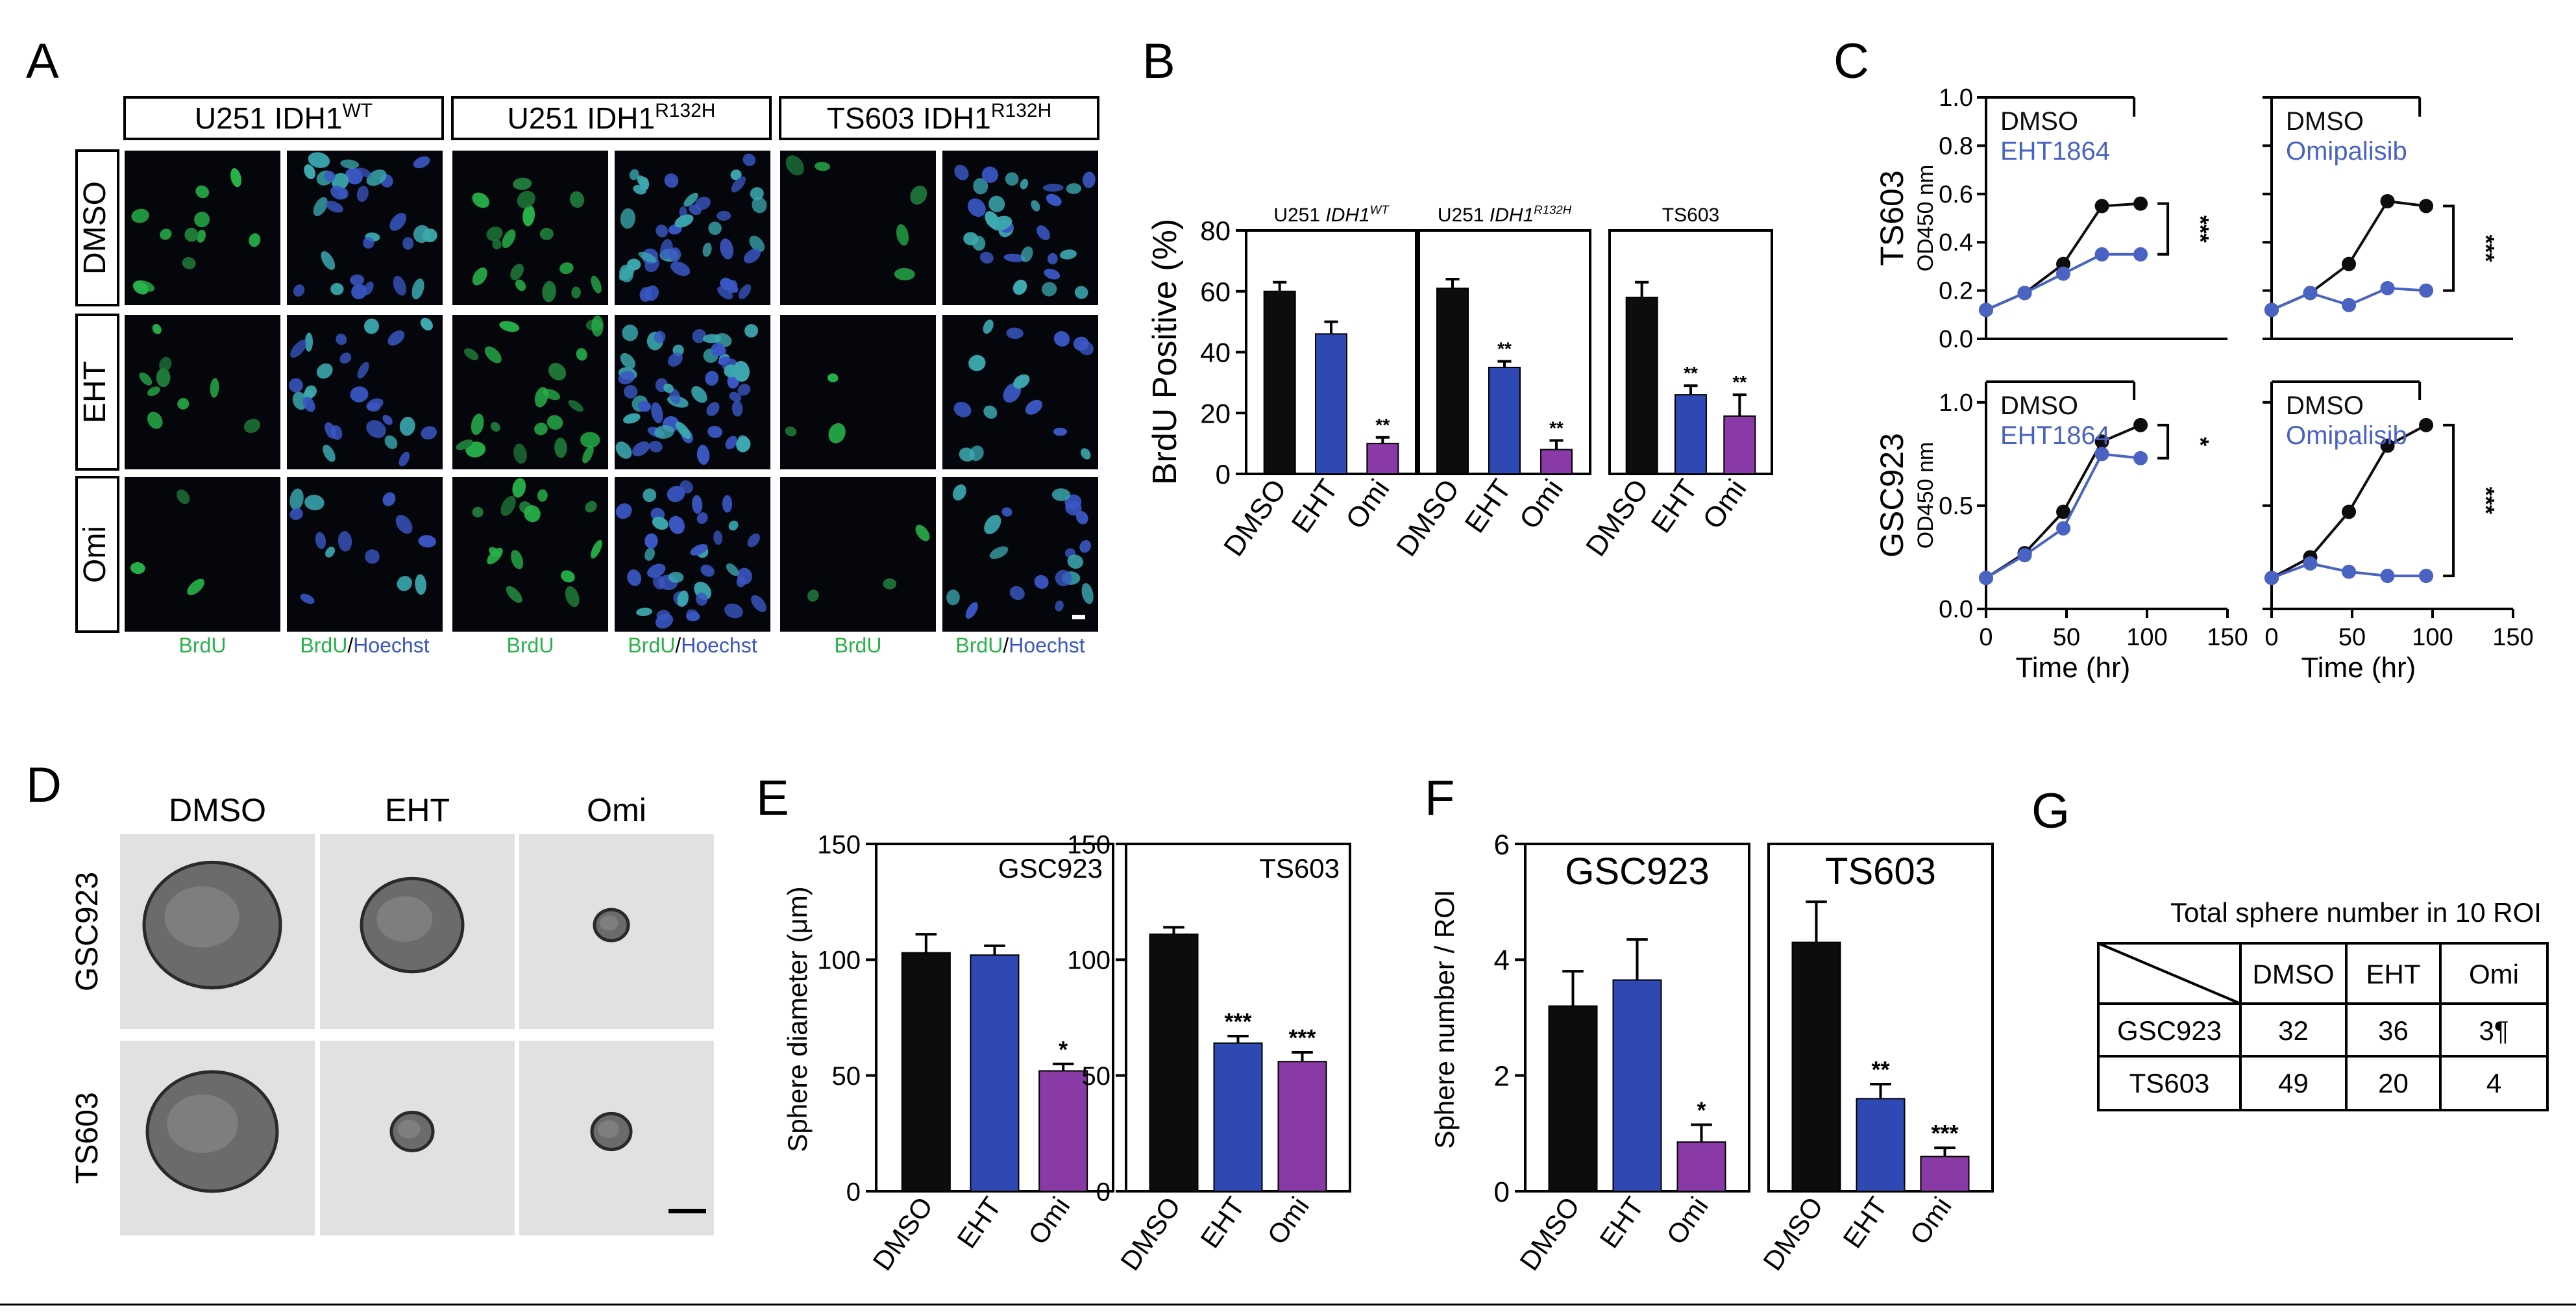  I want to click on x-axis-label: Time (hr), so click(2073, 668).